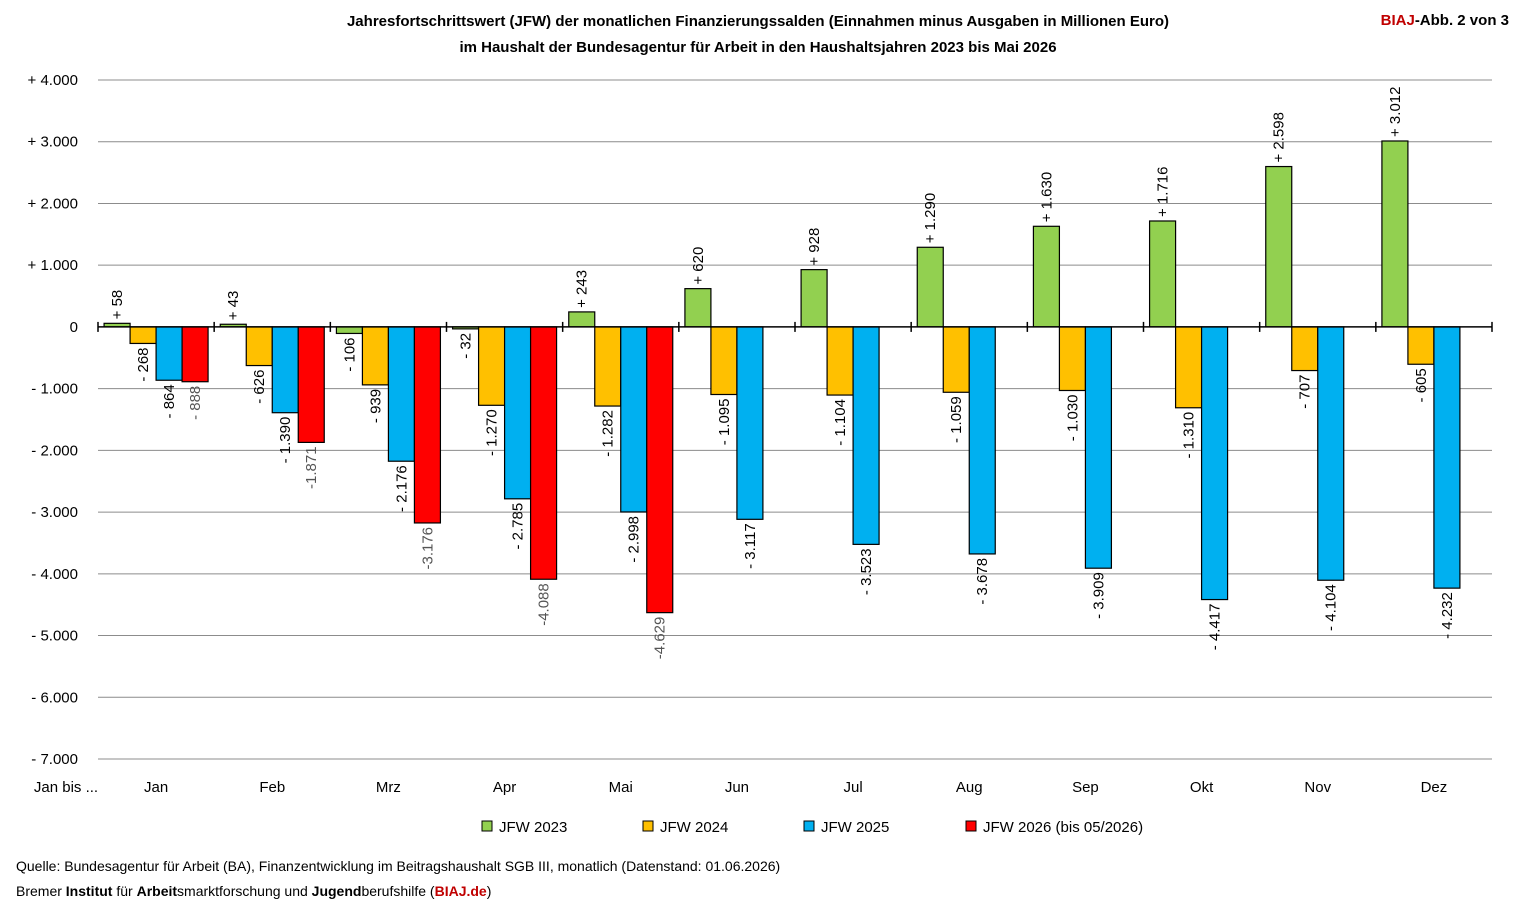  I want to click on y-tick-label: + 1.000, so click(53, 265).